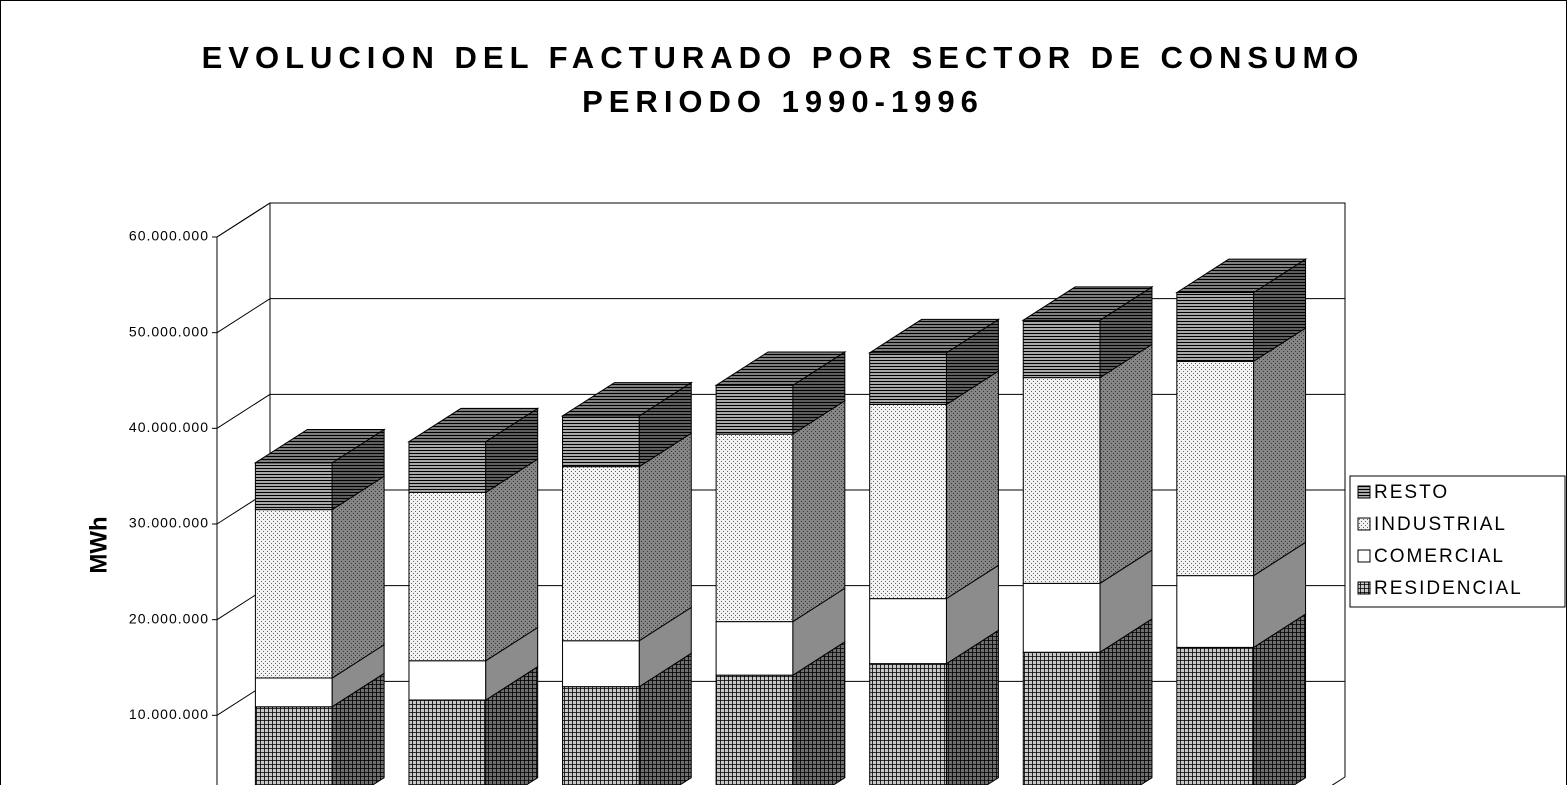 The height and width of the screenshot is (785, 1567). I want to click on y-axis-label: MWh, so click(98, 544).